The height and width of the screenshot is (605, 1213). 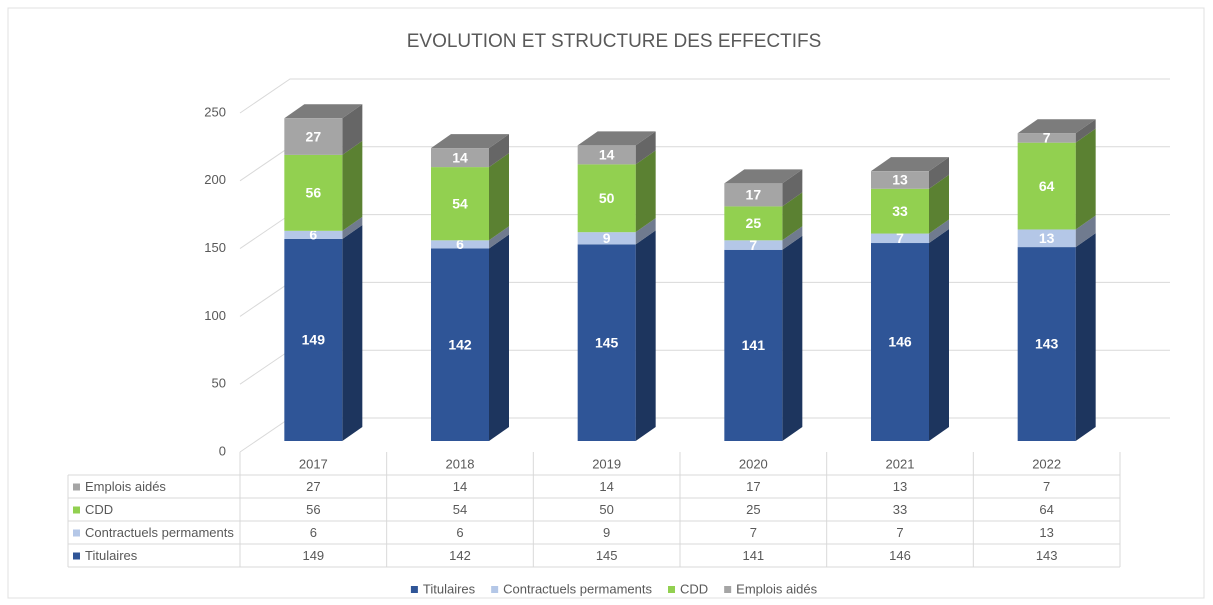 I want to click on y-tick-label: 200, so click(x=215, y=179).